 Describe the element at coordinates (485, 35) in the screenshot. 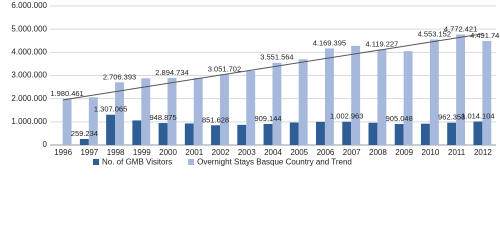

I see `data-label: 4.491.745` at that location.